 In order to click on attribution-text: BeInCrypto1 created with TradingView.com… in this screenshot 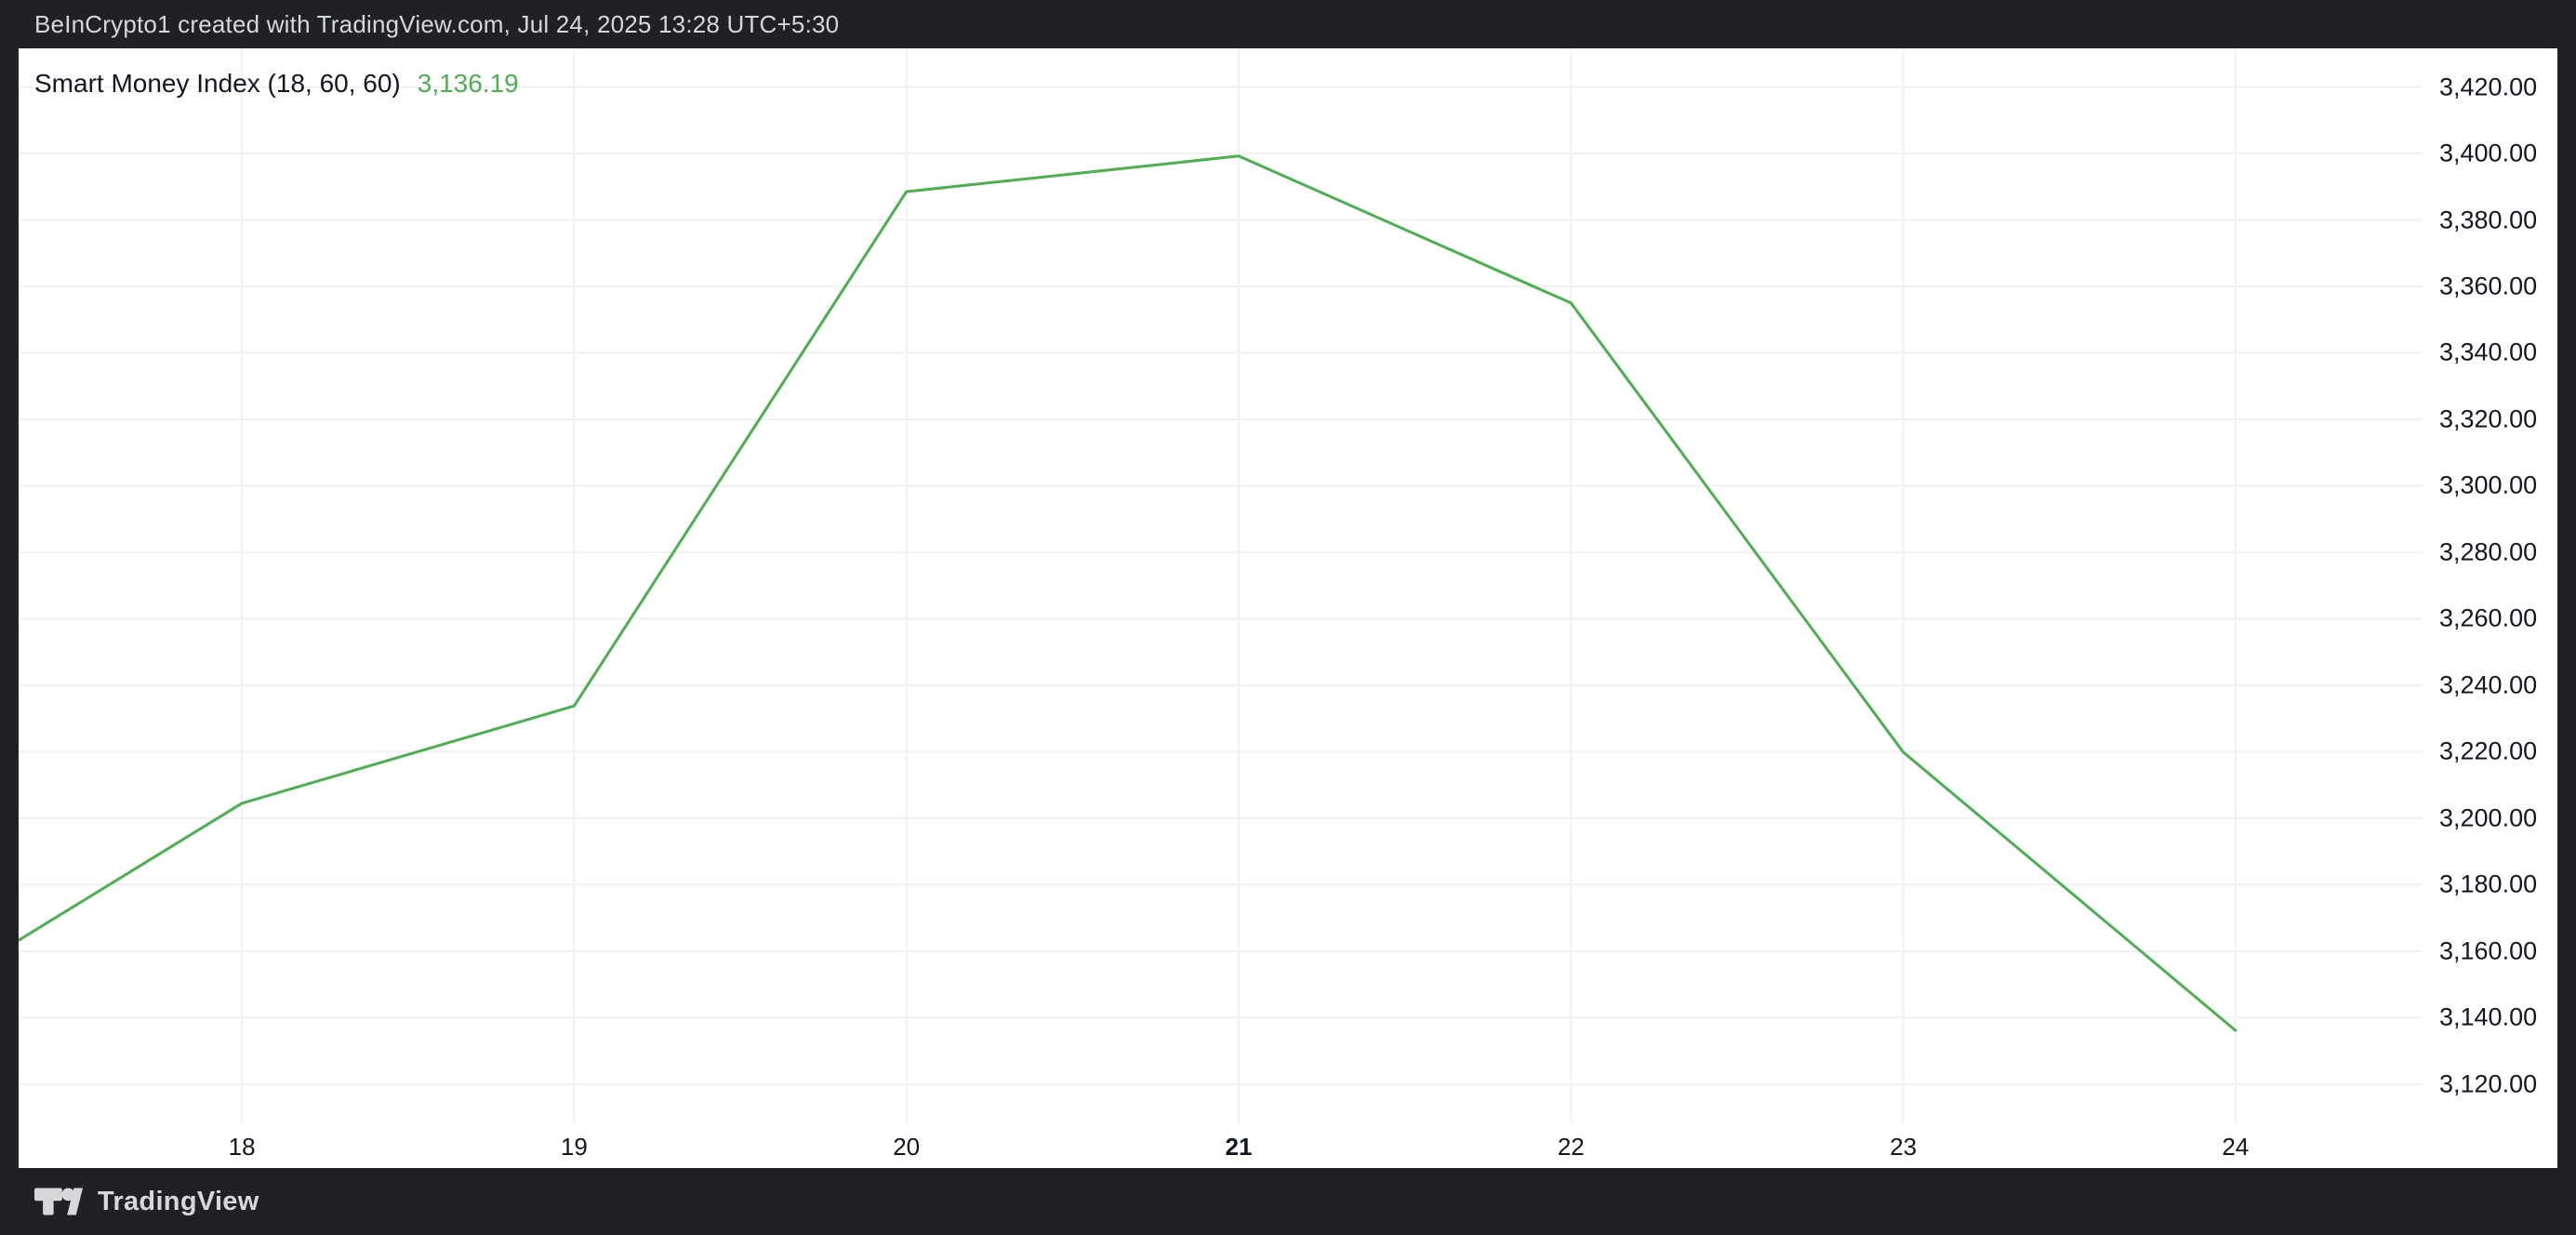, I will do `click(437, 23)`.